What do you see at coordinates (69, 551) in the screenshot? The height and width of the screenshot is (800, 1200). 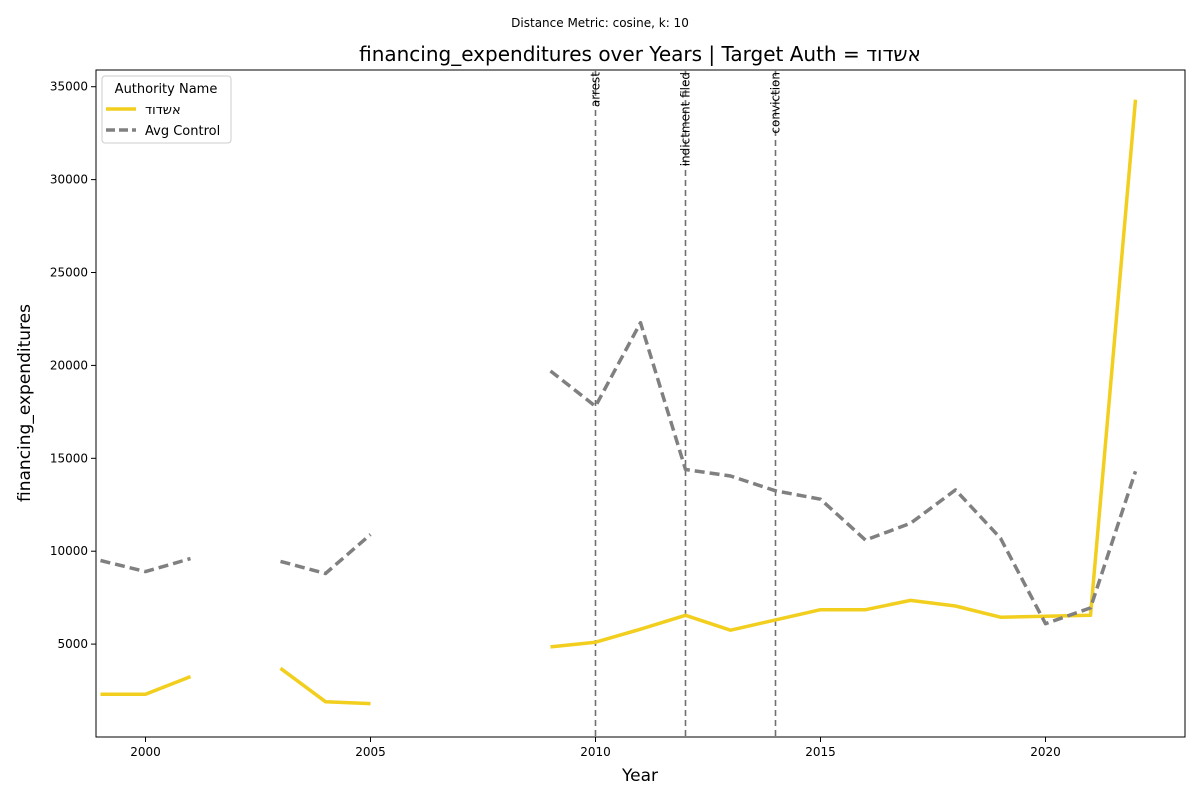 I see `y-tick-label: 10000` at bounding box center [69, 551].